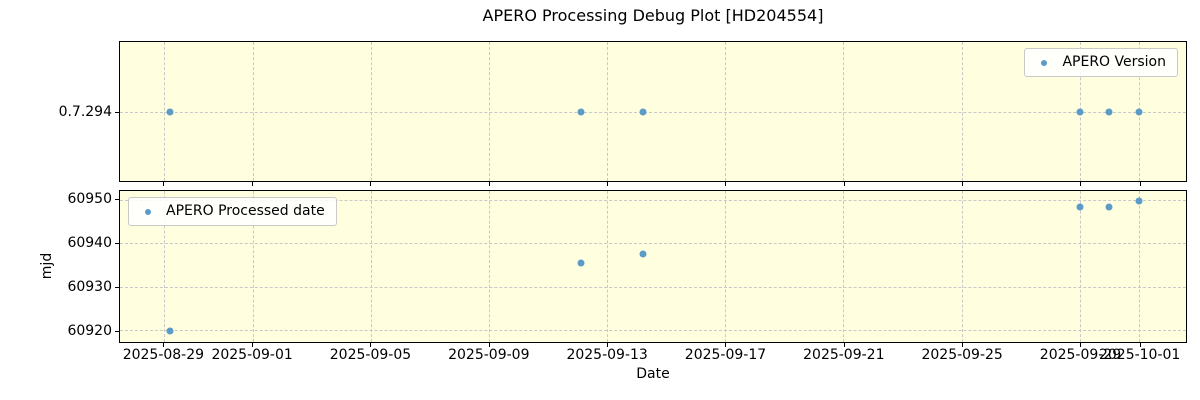  Describe the element at coordinates (85, 111) in the screenshot. I see `y-tick-label: 0.7.294` at that location.